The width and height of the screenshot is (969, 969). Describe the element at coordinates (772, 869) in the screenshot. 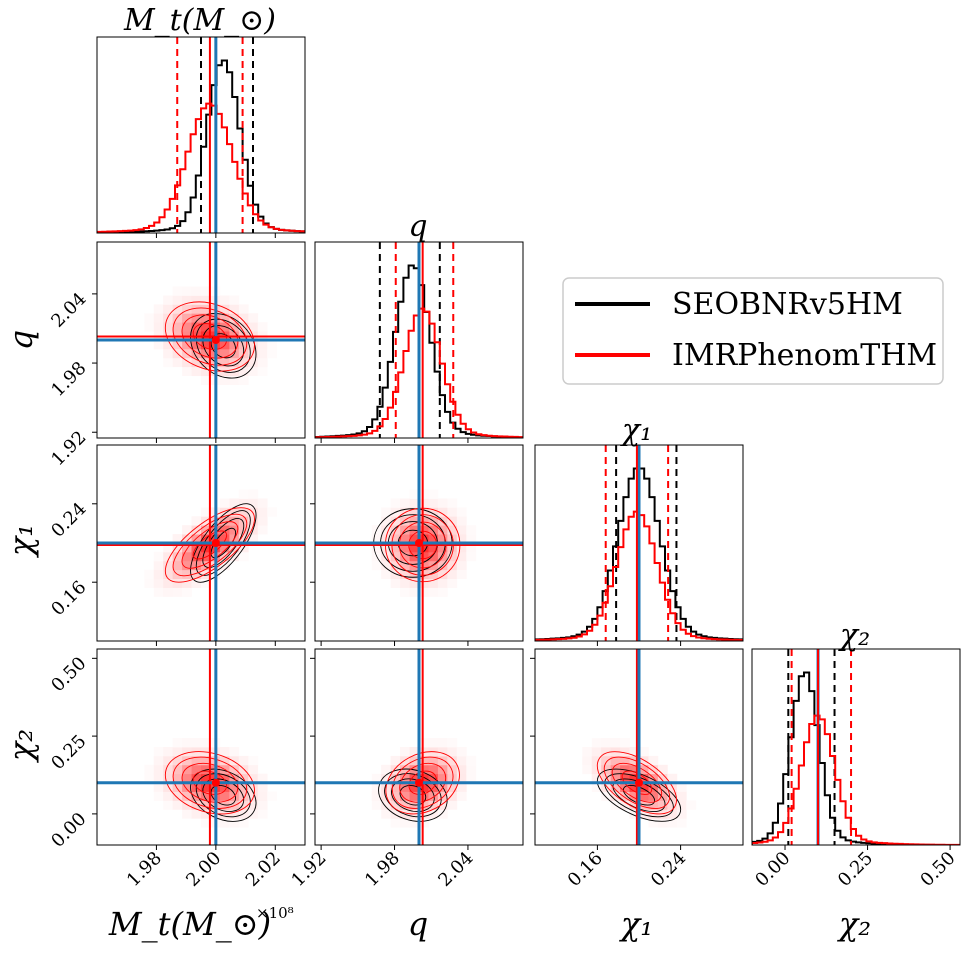

I see `xtick-label-chi2-0: 0.00` at that location.